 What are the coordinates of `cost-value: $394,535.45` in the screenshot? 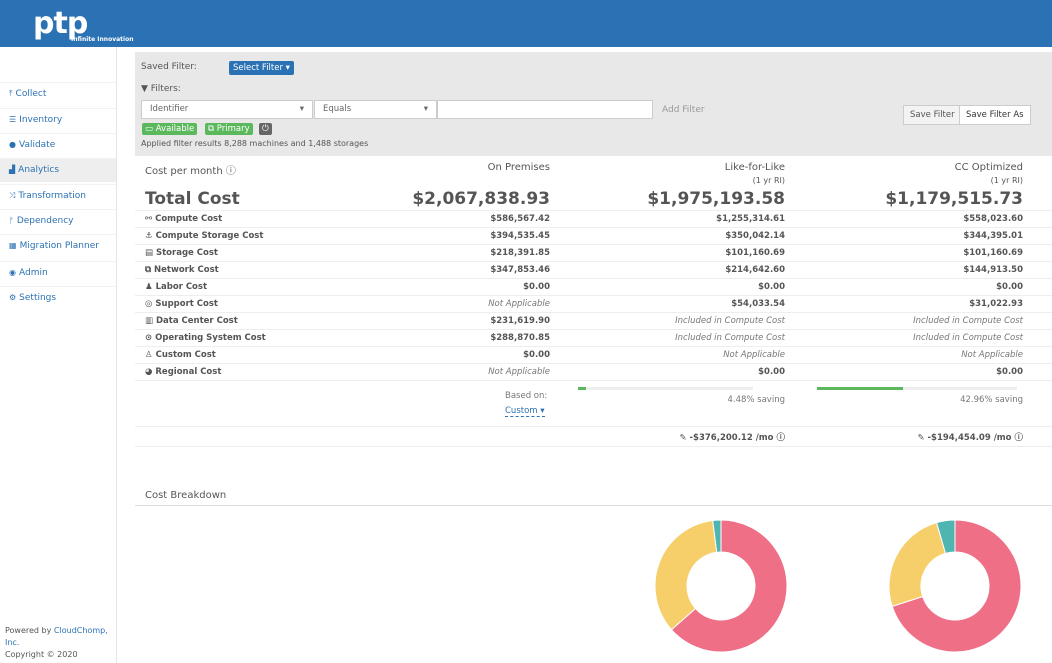 It's located at (520, 236).